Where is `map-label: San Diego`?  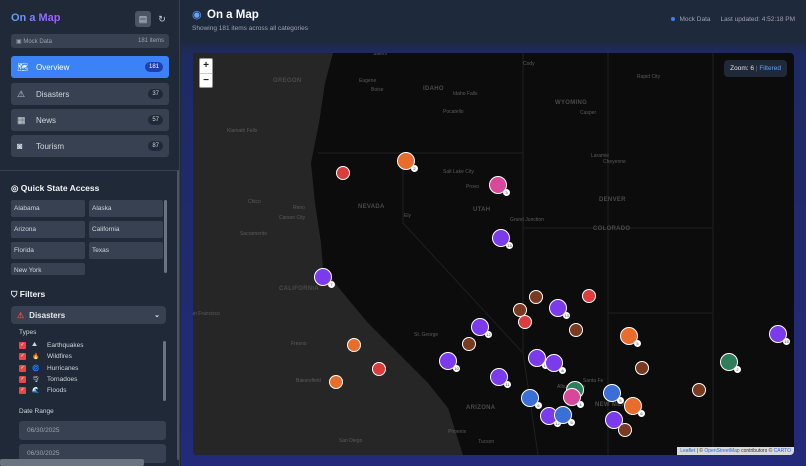 map-label: San Diego is located at coordinates (351, 441).